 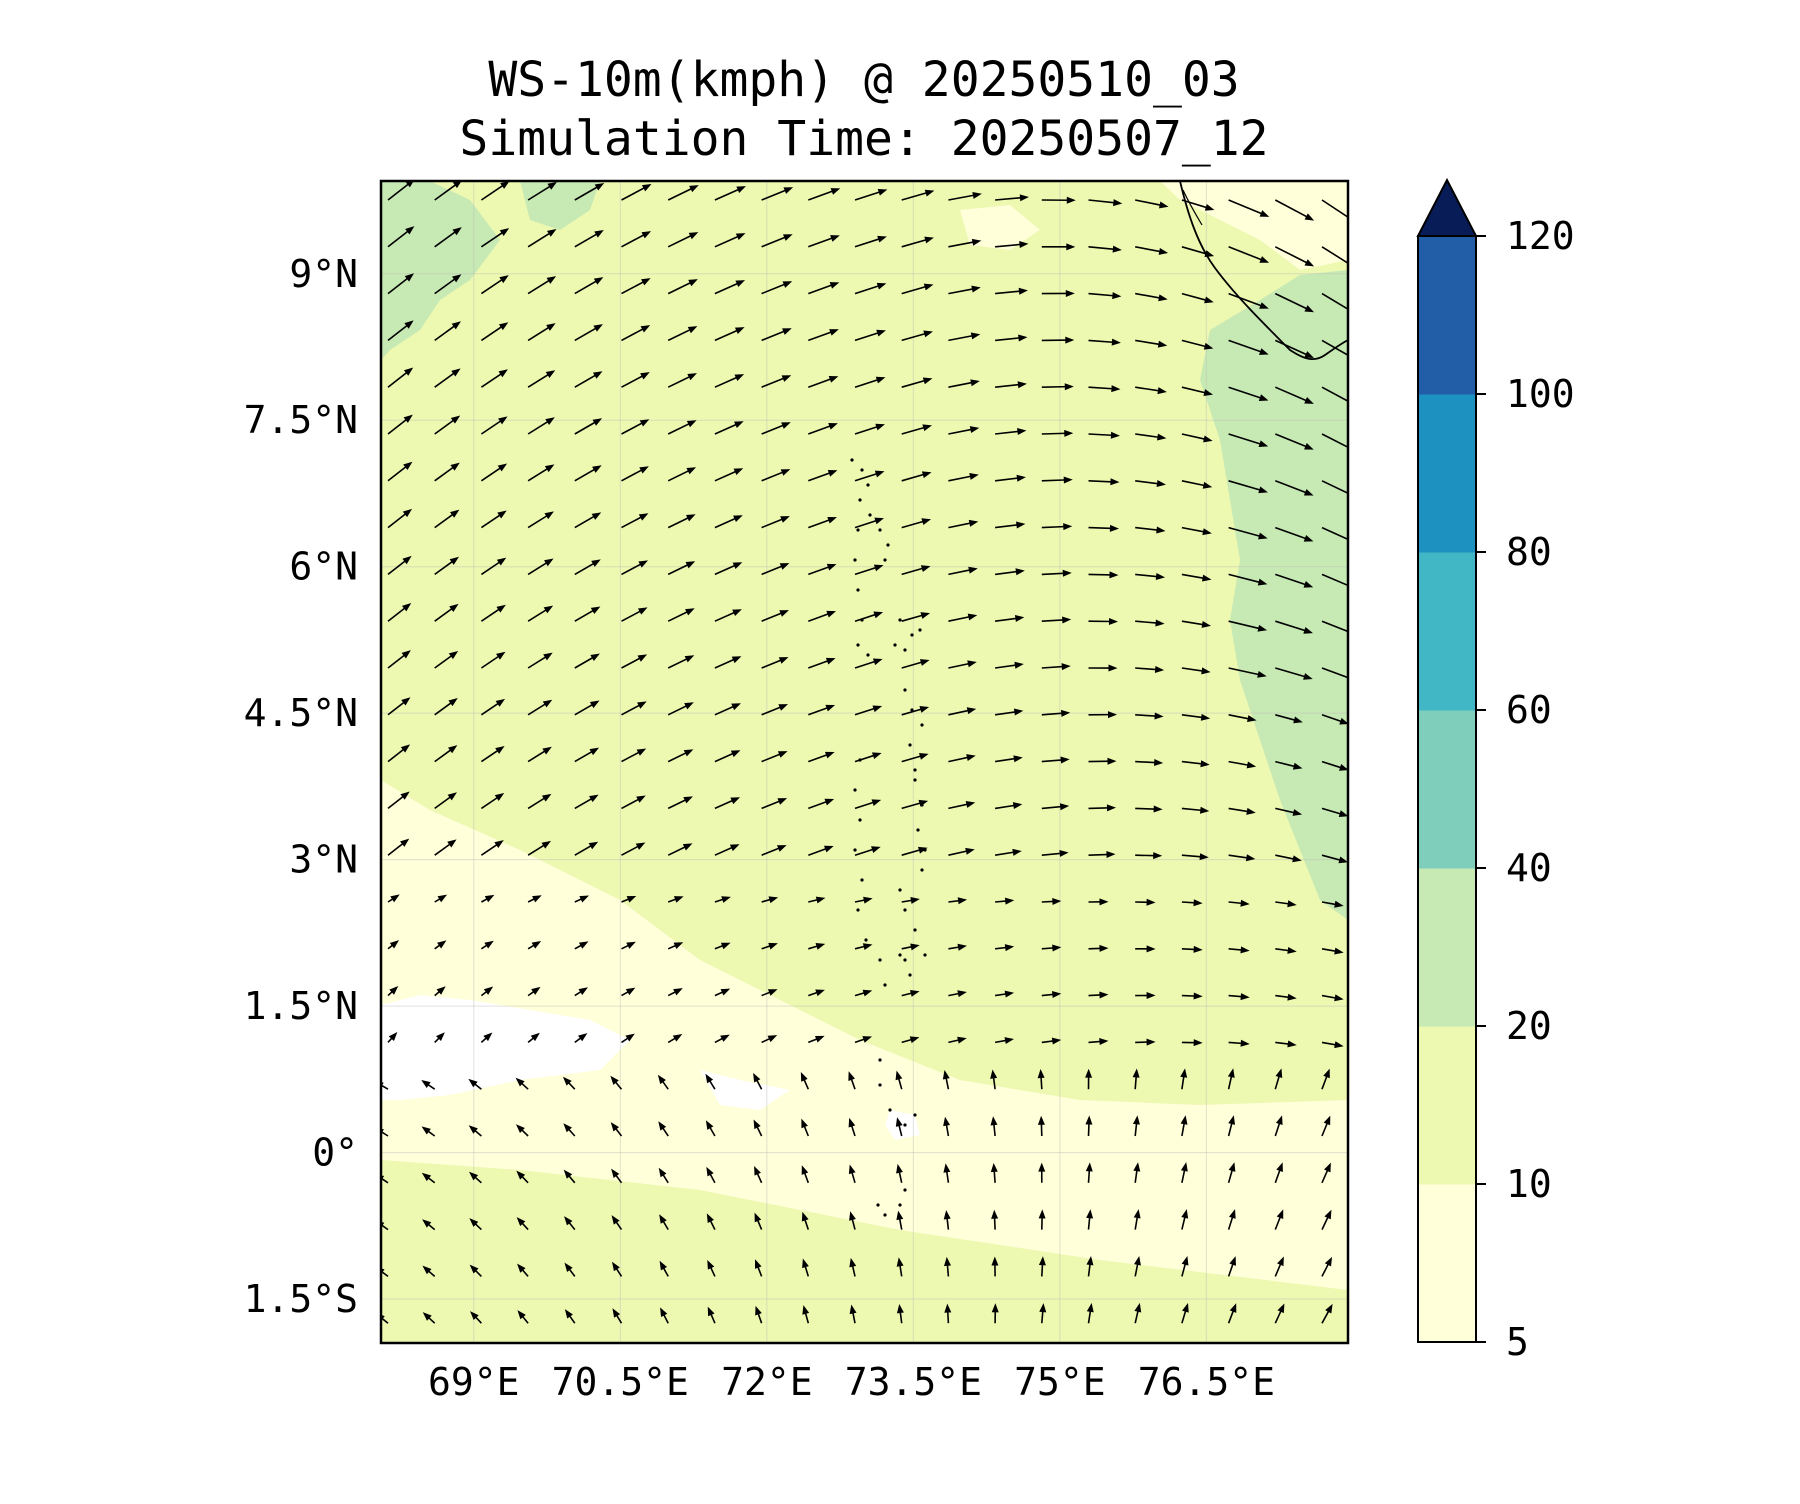 I want to click on colorbar-tick-label: 40, so click(x=1529, y=868).